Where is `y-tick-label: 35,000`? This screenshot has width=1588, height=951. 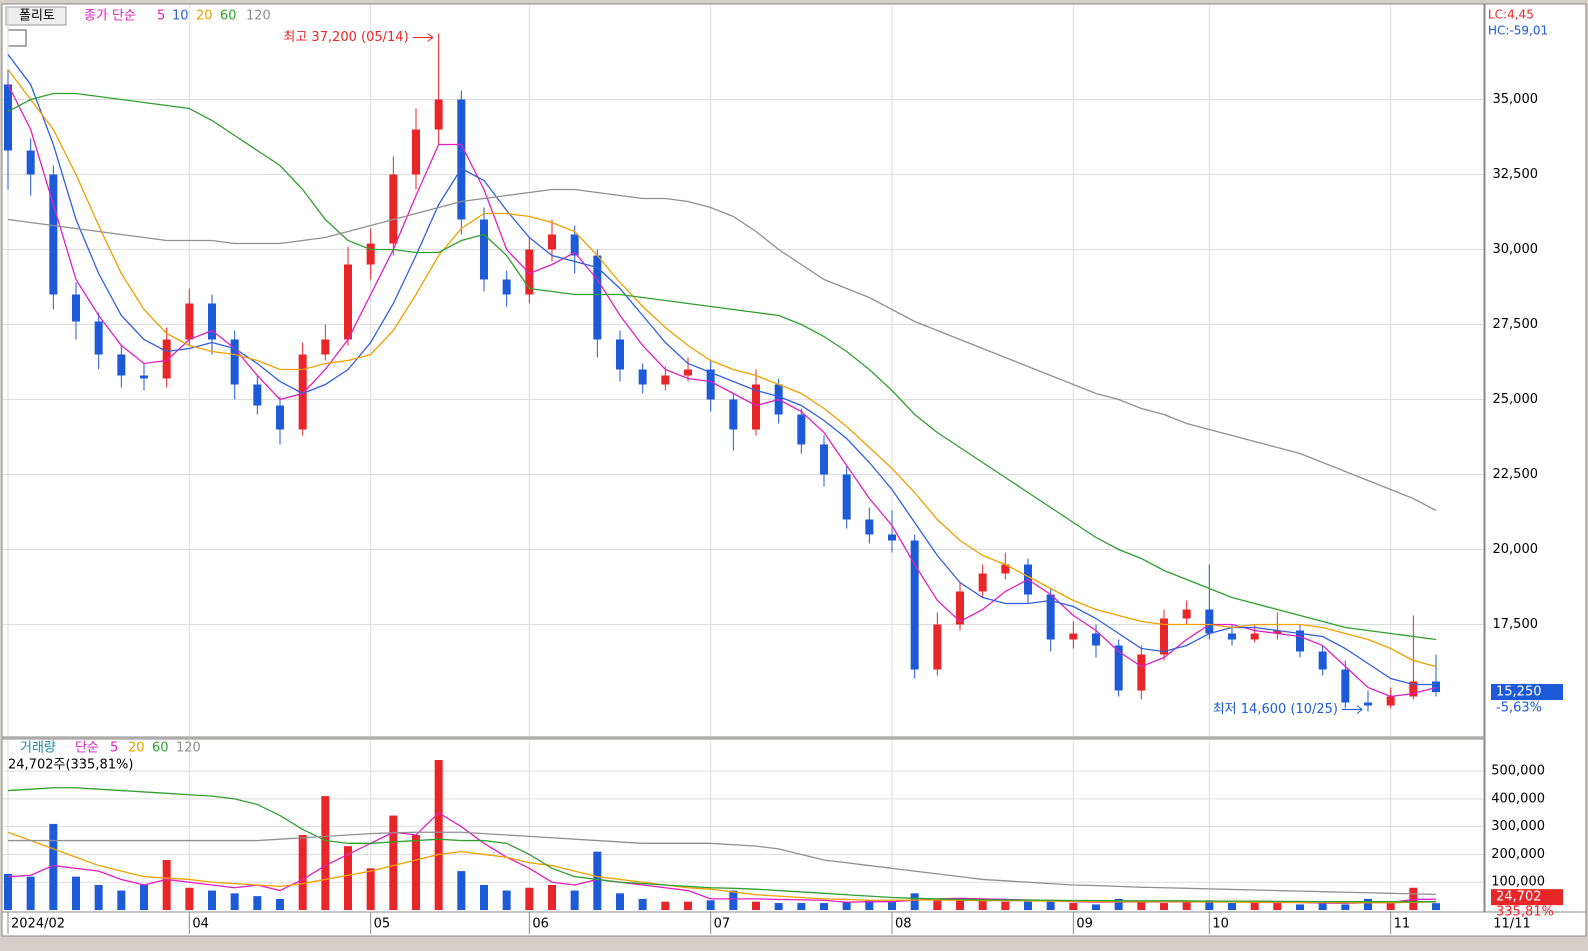
y-tick-label: 35,000 is located at coordinates (1516, 99).